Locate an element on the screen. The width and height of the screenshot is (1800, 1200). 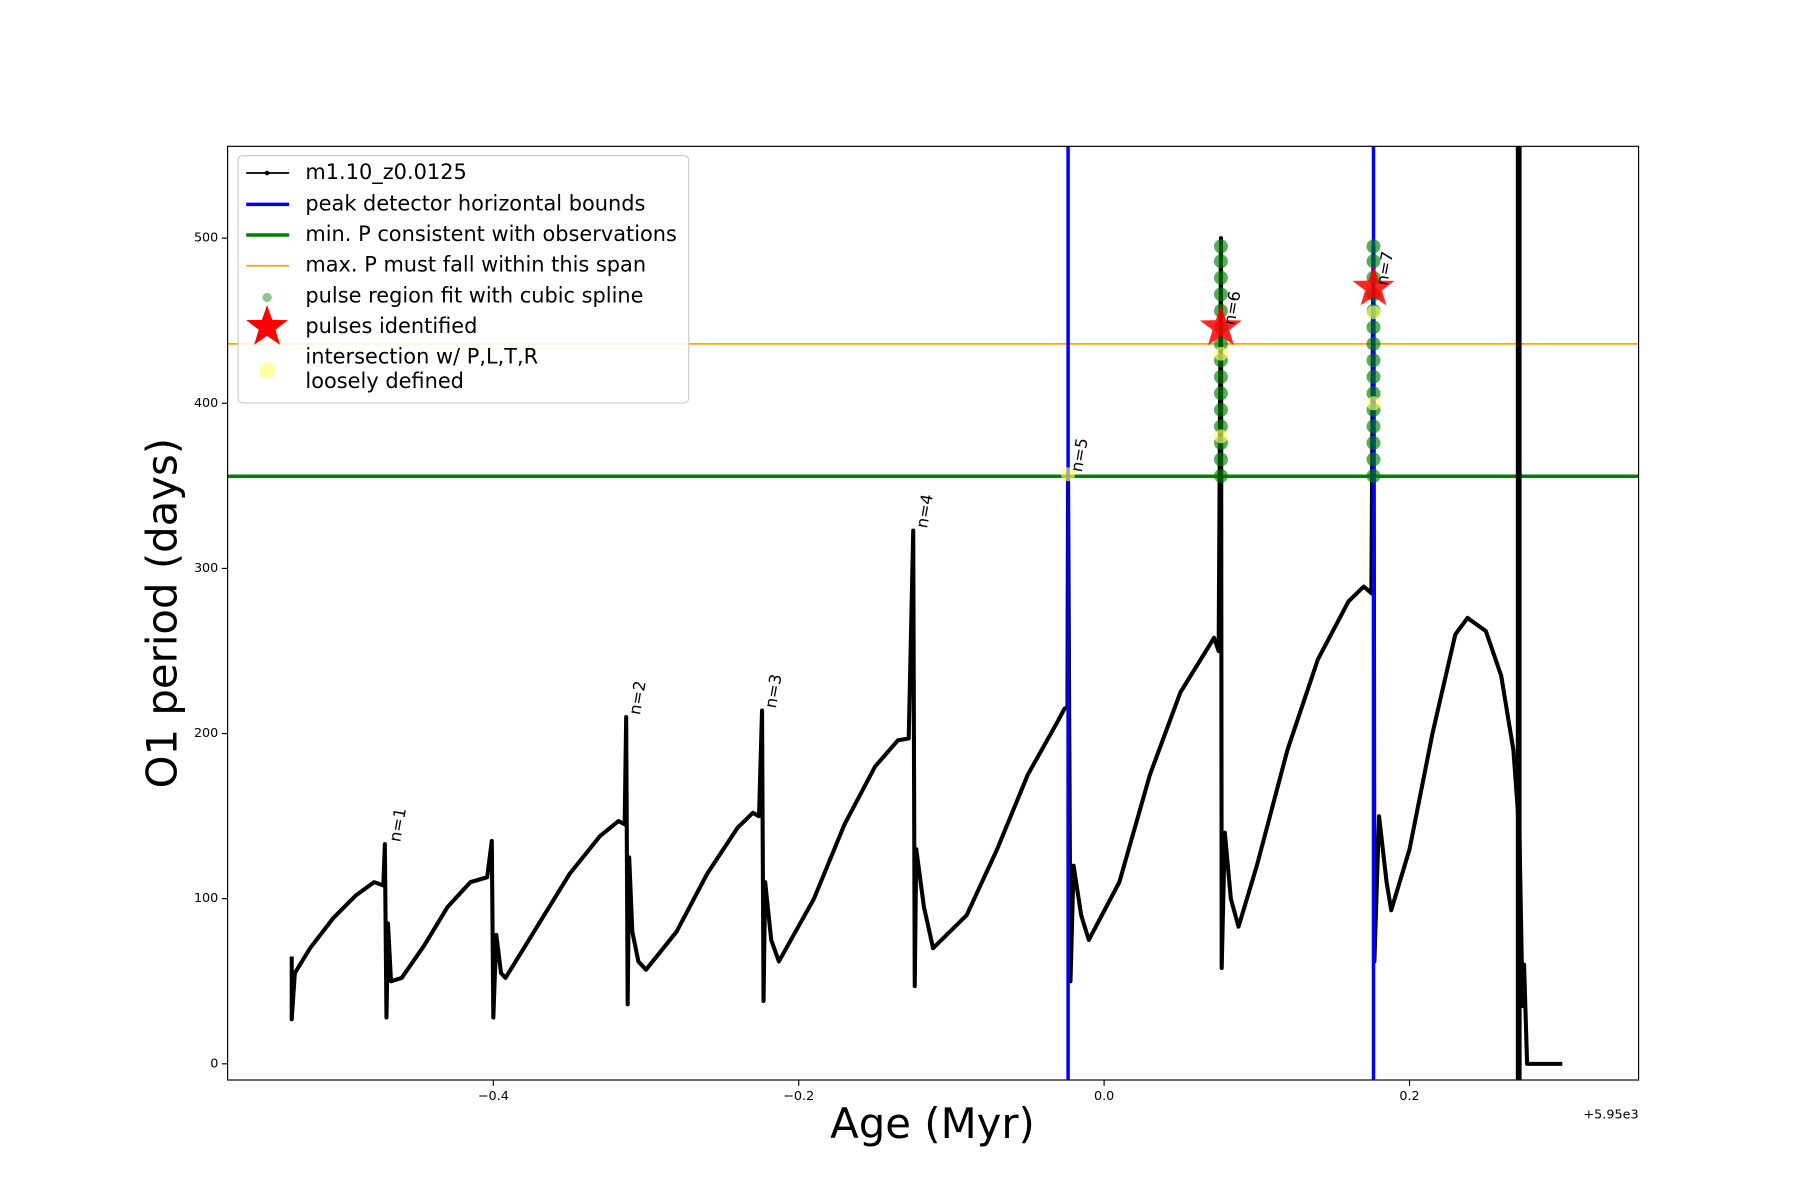
y-tick-label: 400 is located at coordinates (206, 403).